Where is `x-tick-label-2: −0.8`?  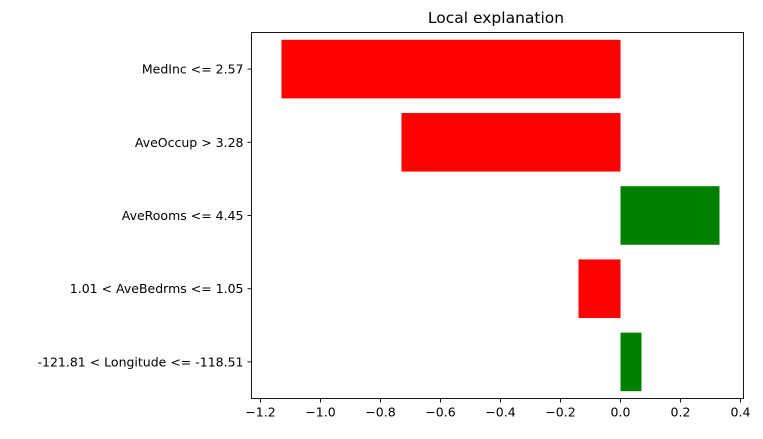
x-tick-label-2: −0.8 is located at coordinates (380, 412).